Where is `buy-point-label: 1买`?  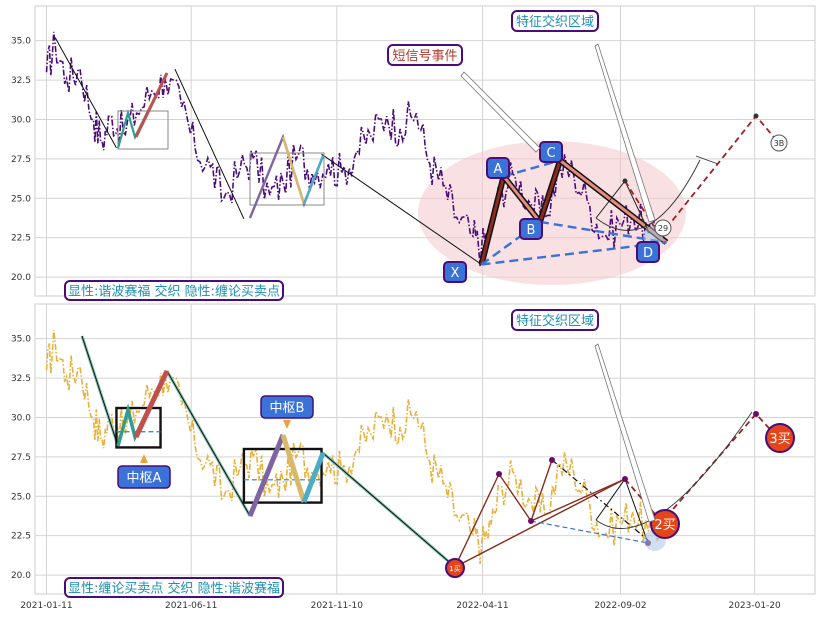
buy-point-label: 1买 is located at coordinates (454, 569).